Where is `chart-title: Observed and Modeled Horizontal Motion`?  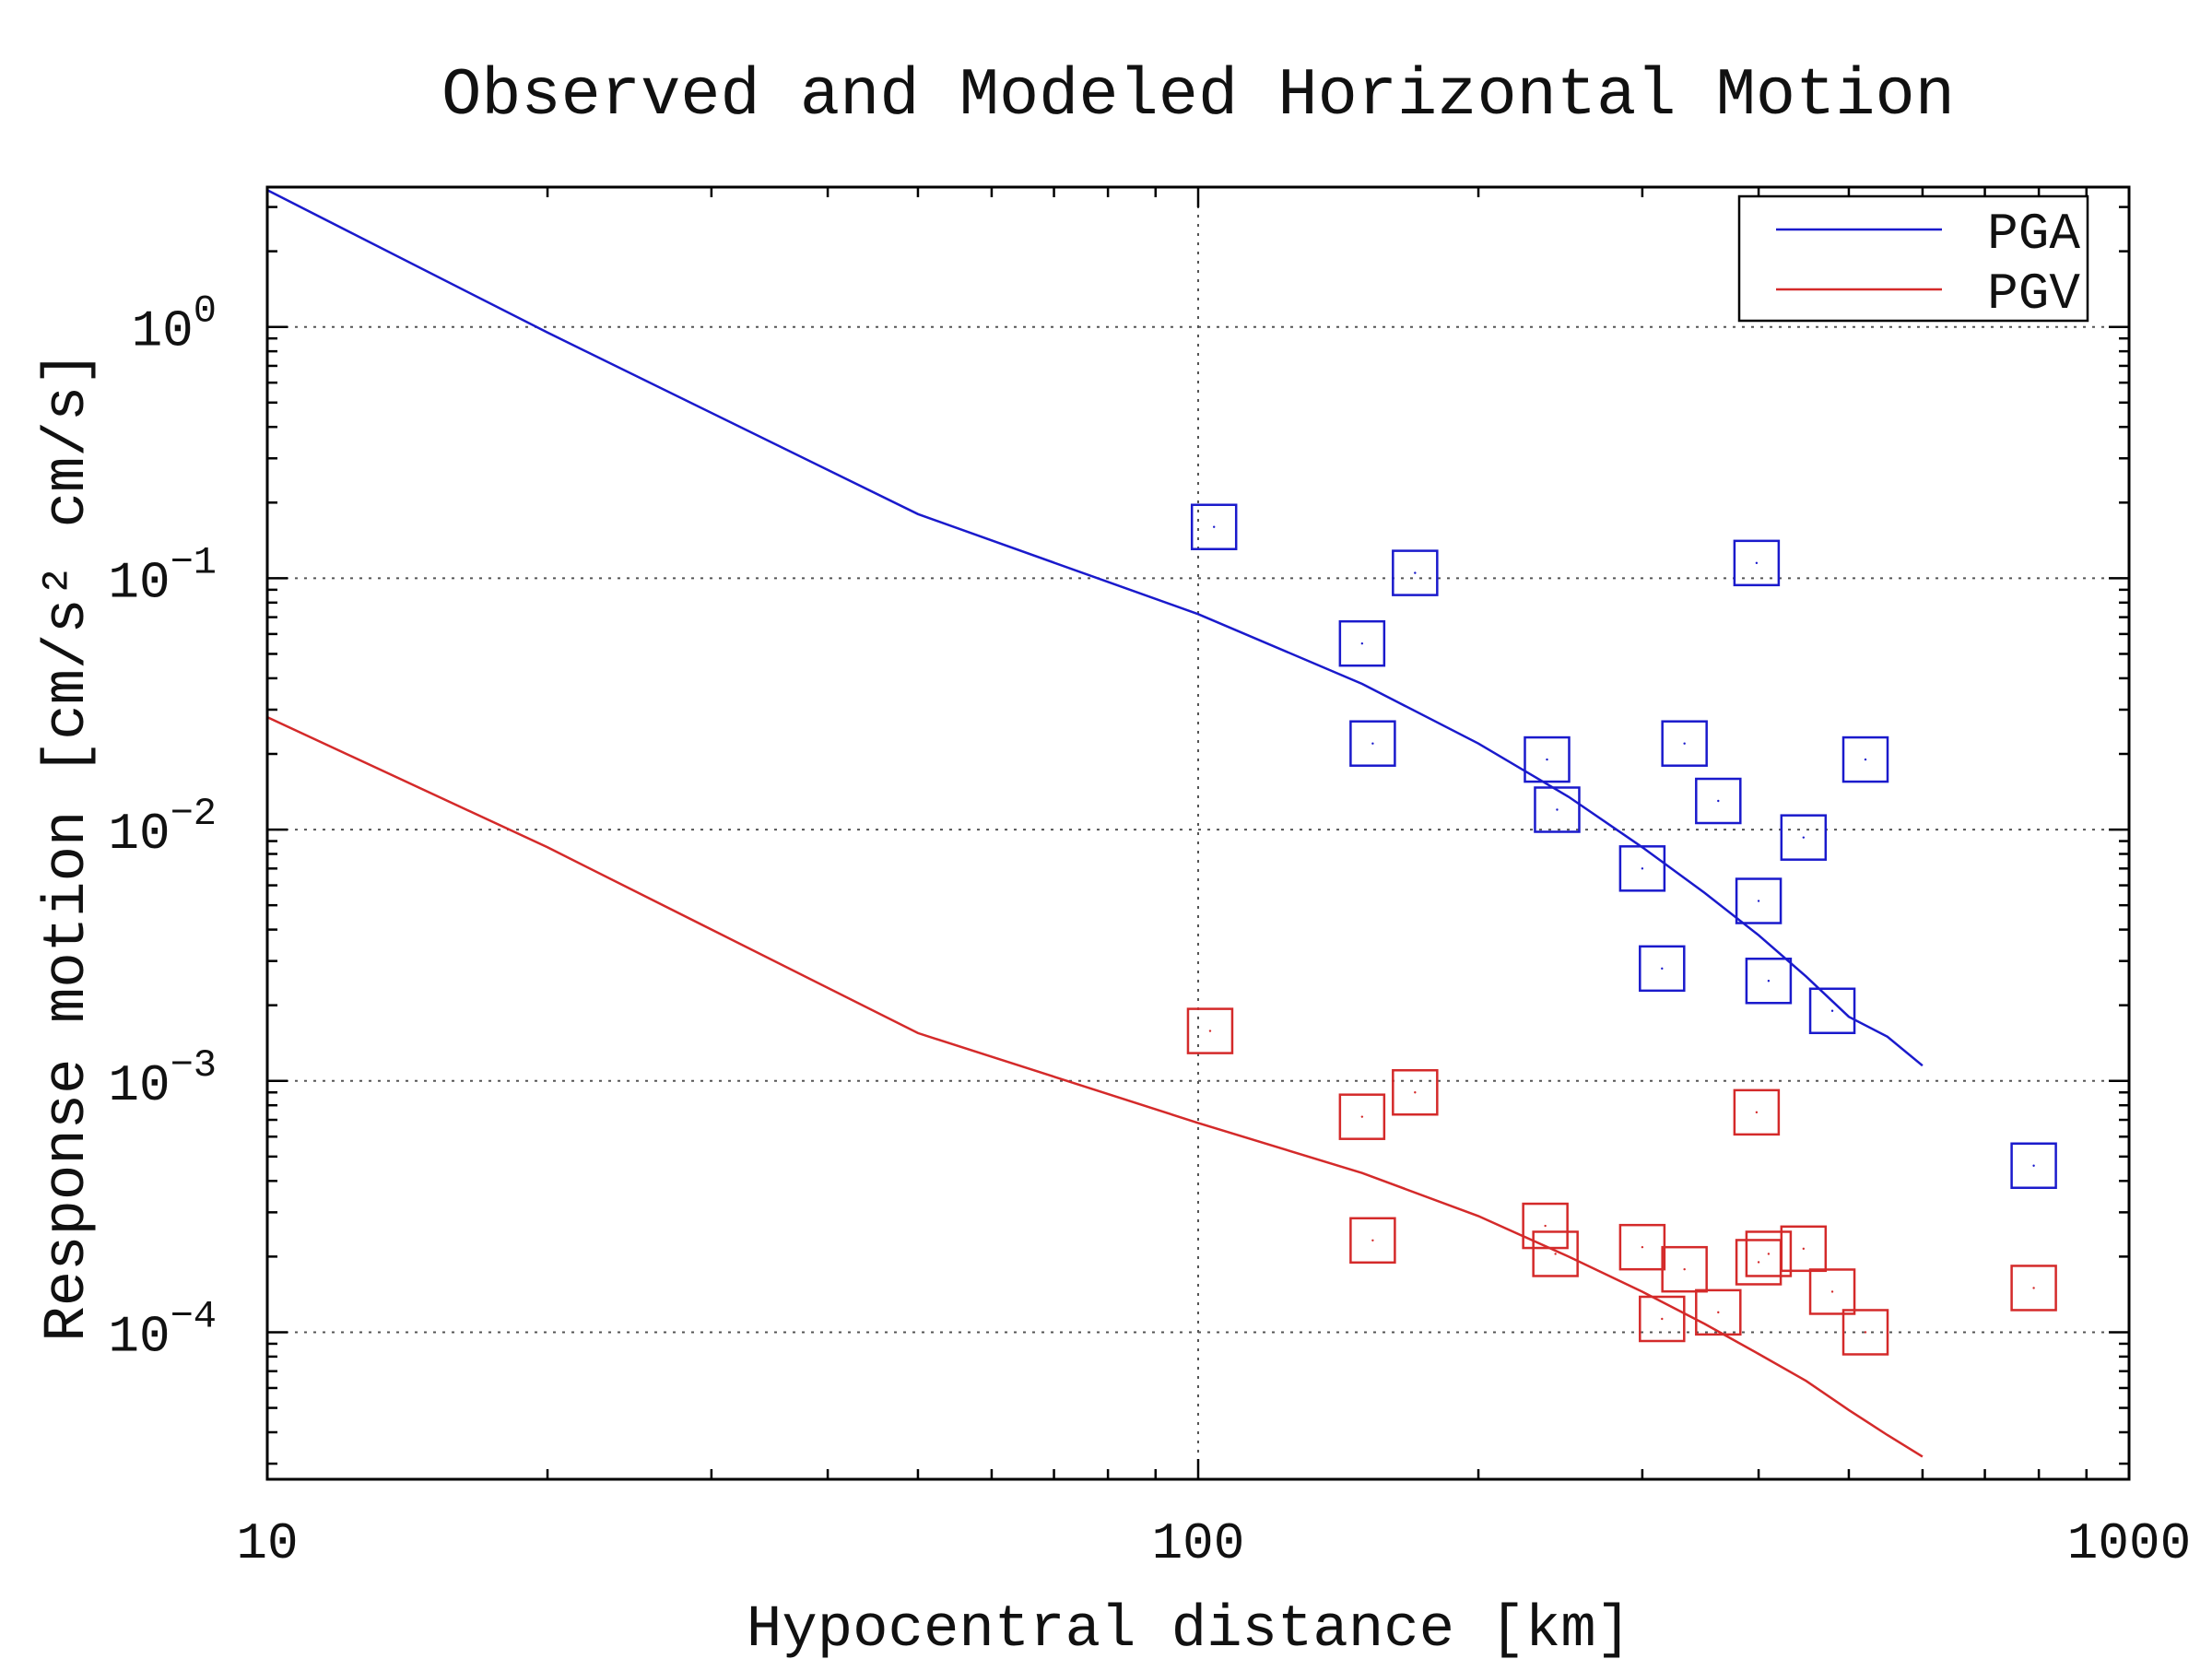
chart-title: Observed and Modeled Horizontal Motion is located at coordinates (1198, 96).